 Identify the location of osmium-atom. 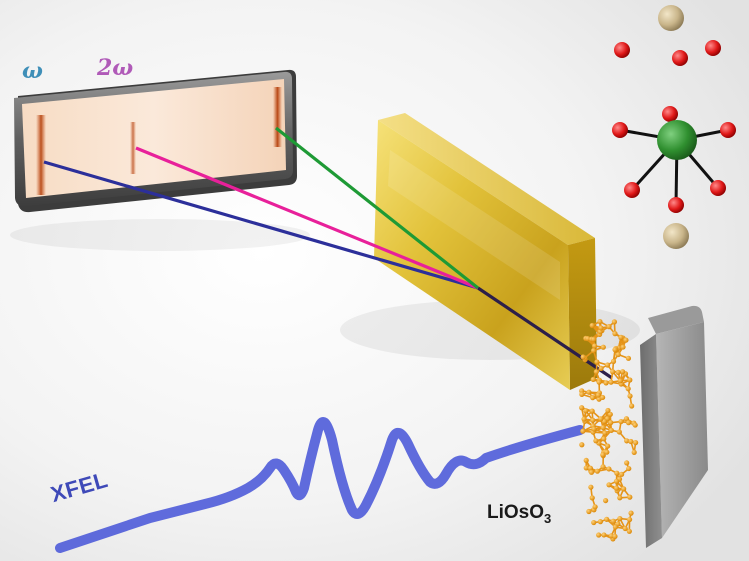
(677, 140).